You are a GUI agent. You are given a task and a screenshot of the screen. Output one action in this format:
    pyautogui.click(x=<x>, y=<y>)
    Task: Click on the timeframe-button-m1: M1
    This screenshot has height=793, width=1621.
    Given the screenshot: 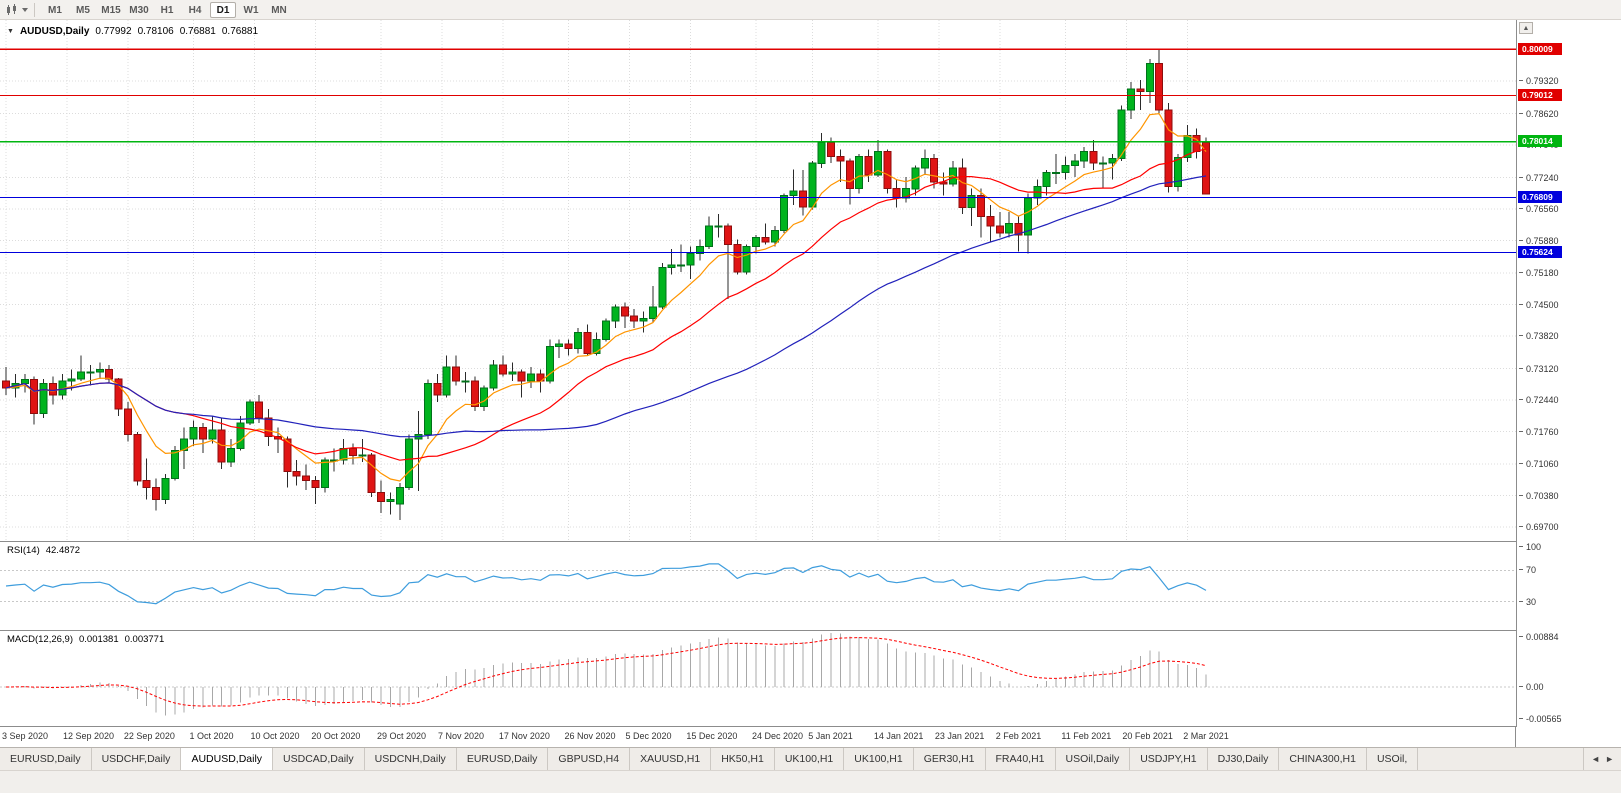 What is the action you would take?
    pyautogui.click(x=55, y=10)
    